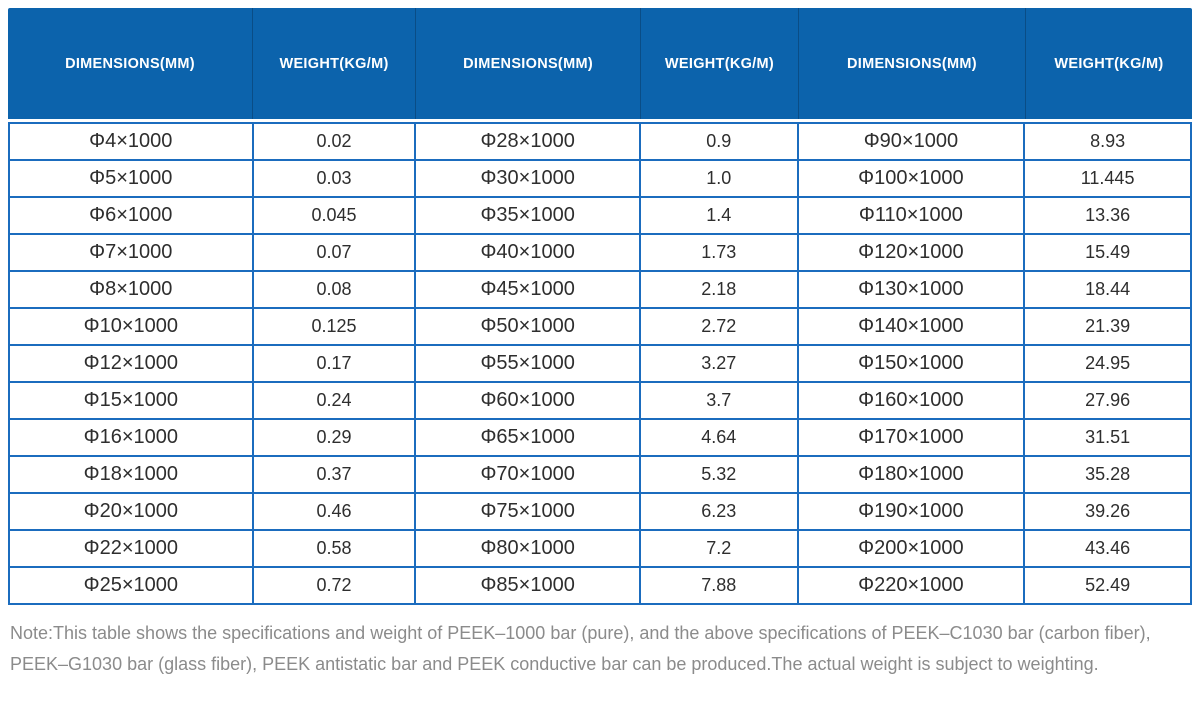 This screenshot has width=1200, height=704. What do you see at coordinates (527, 141) in the screenshot?
I see `dimension-cell: Φ28×1000` at bounding box center [527, 141].